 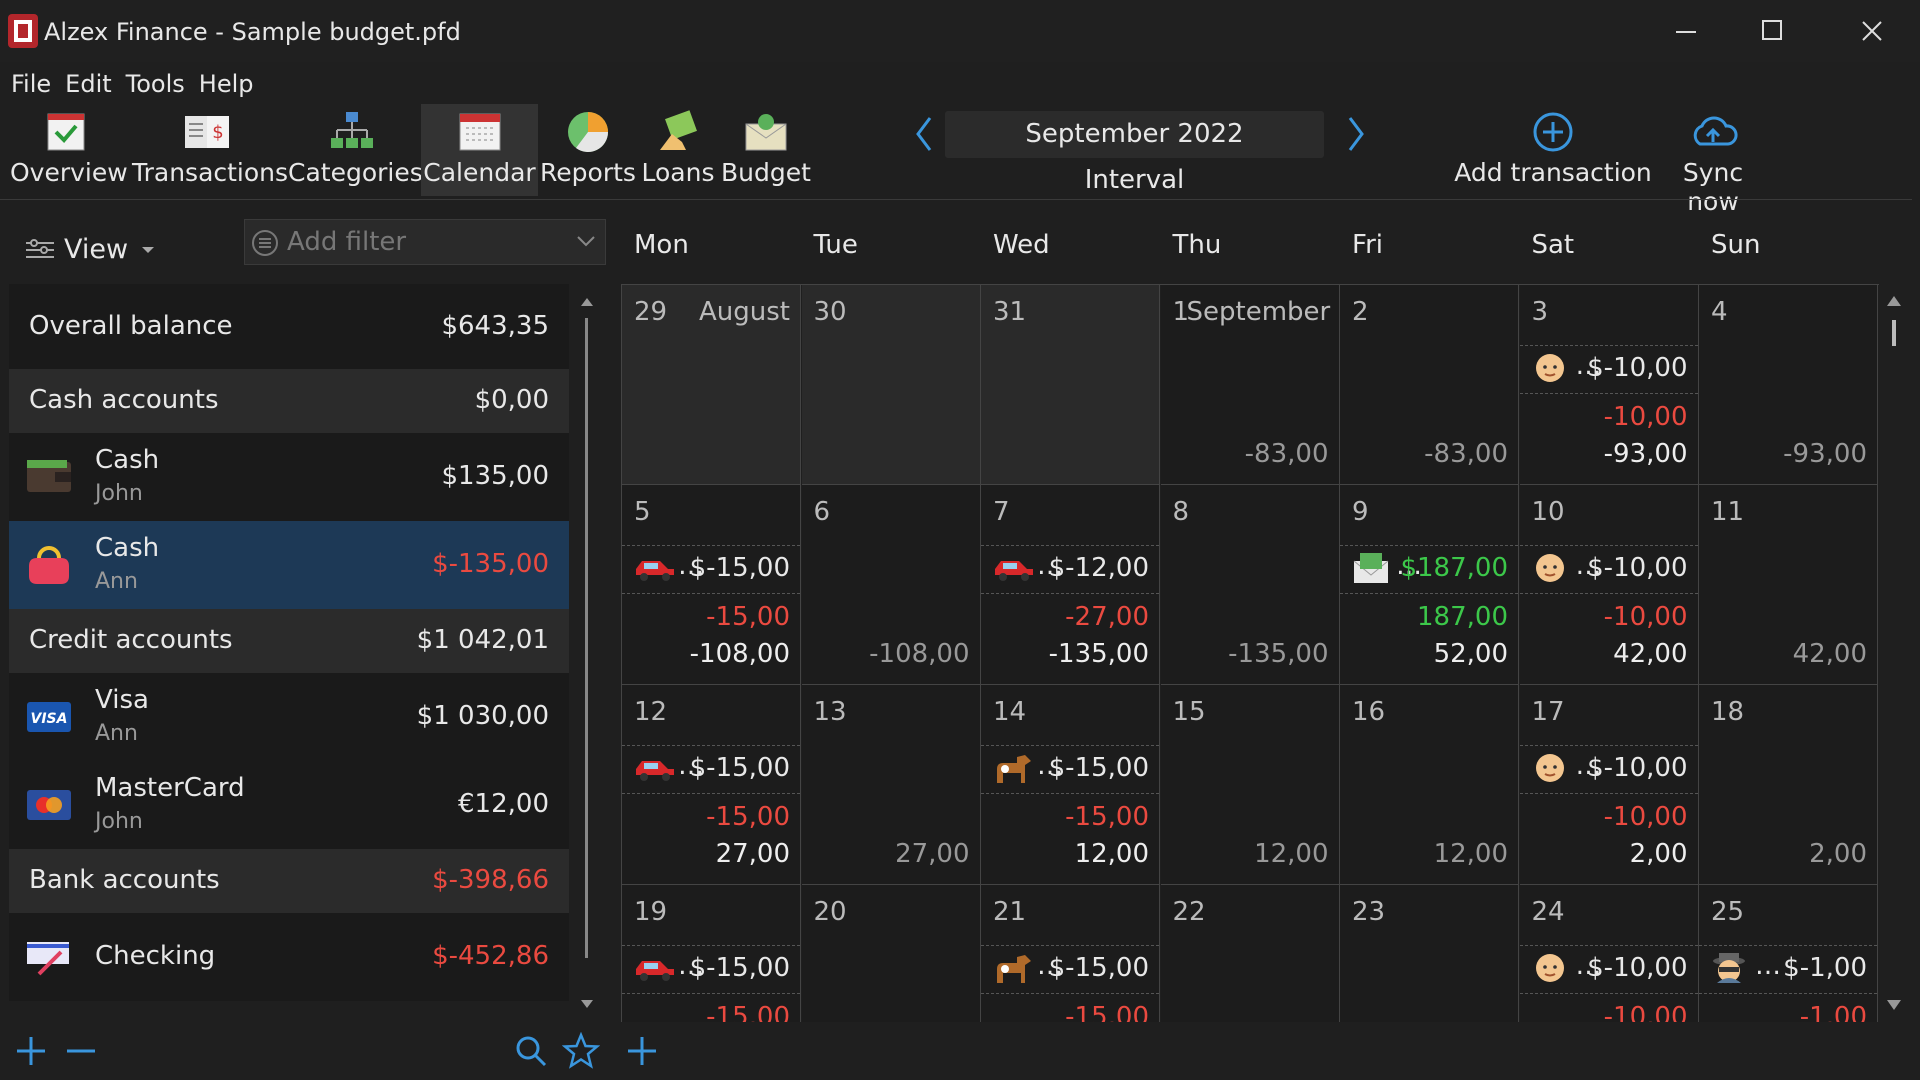 What do you see at coordinates (1470, 654) in the screenshot?
I see `day-balance: 52,00` at bounding box center [1470, 654].